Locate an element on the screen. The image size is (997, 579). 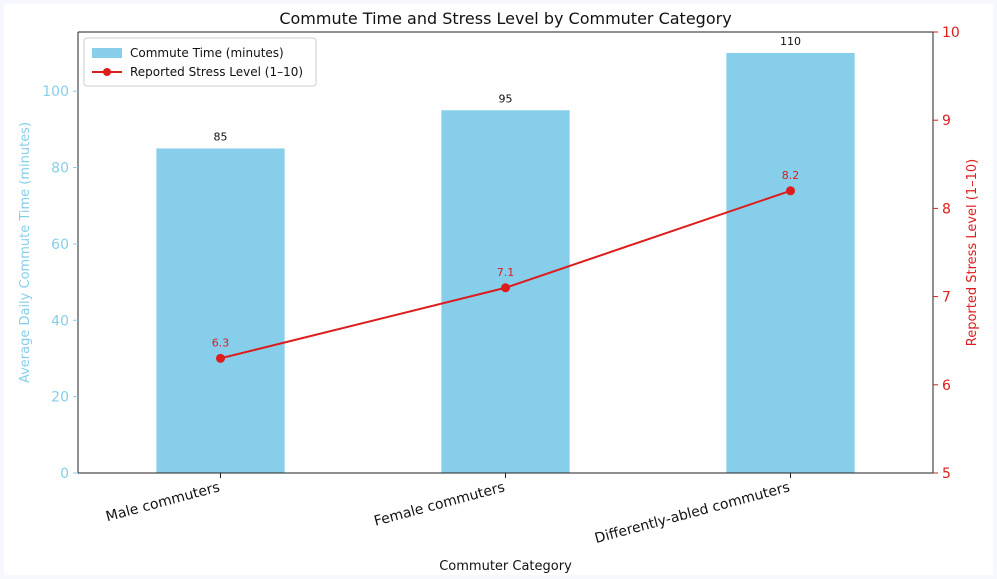
x-tick-label: Male commuters is located at coordinates (162, 502).